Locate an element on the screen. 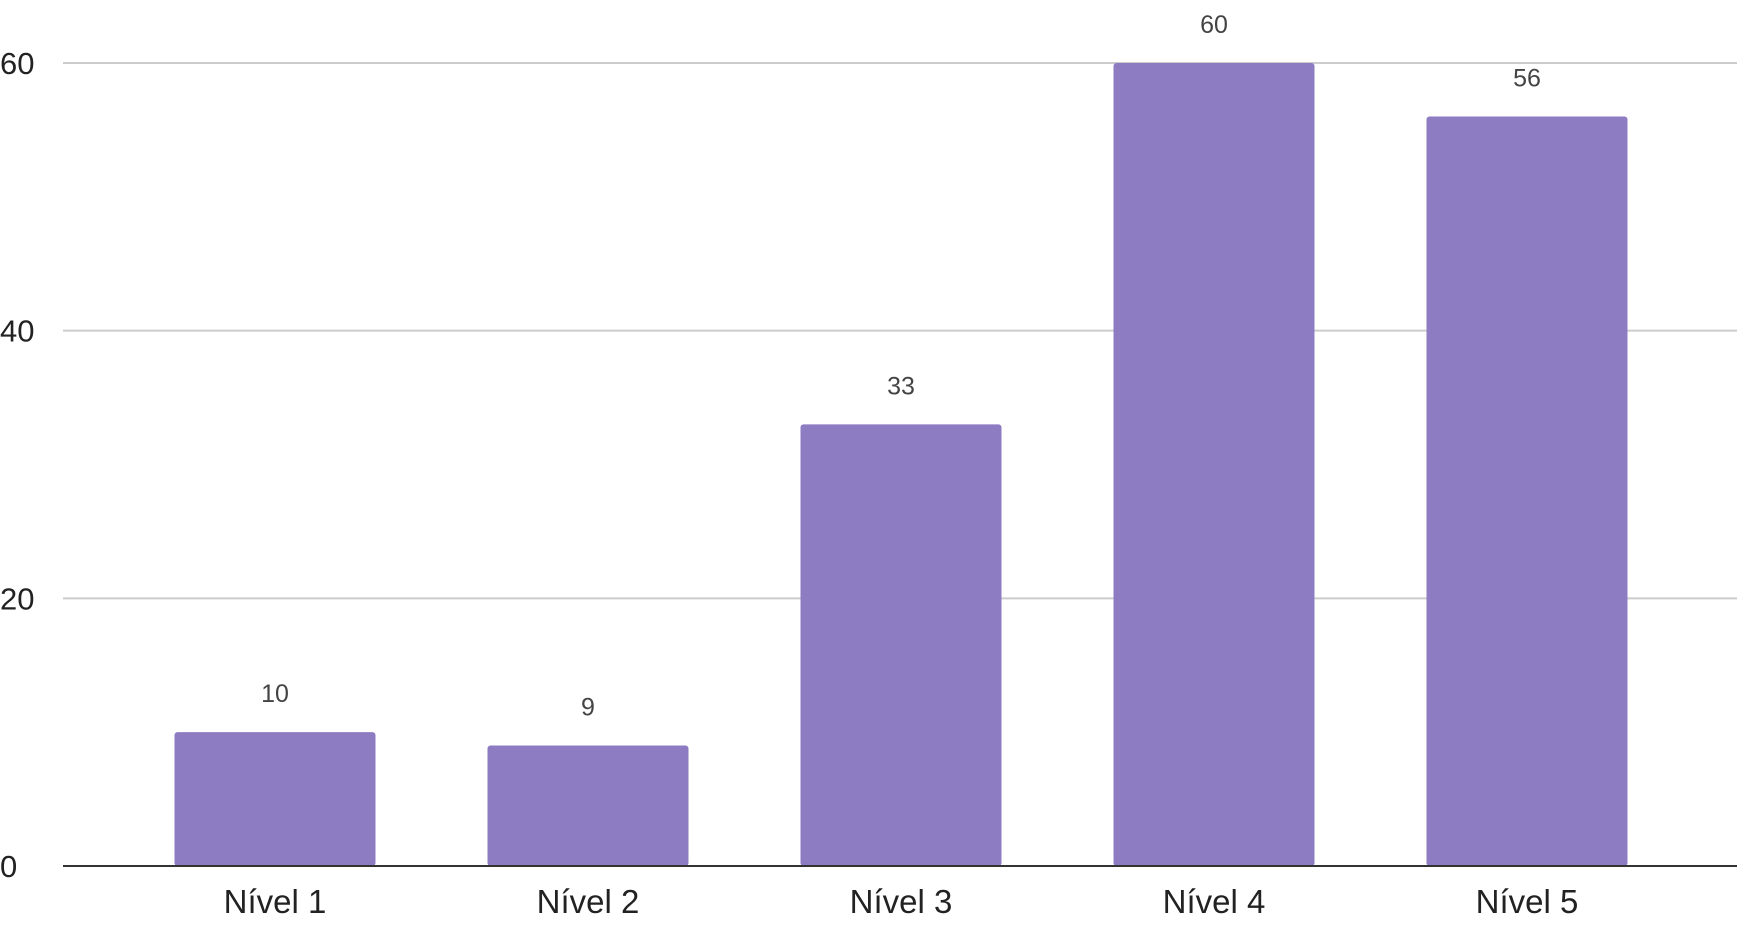 The image size is (1737, 925). data-label: 33 is located at coordinates (901, 386).